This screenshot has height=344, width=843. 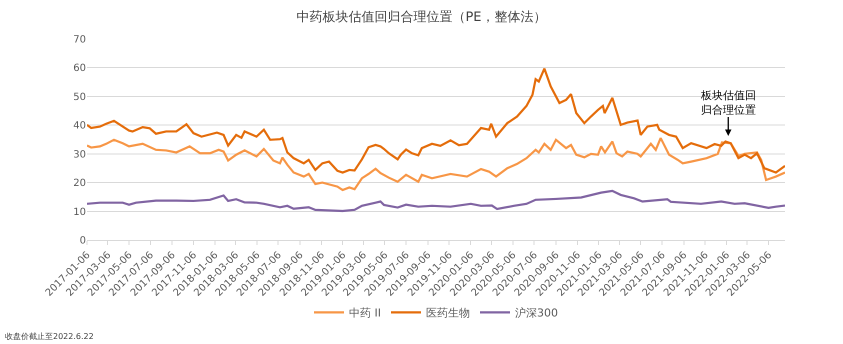 What do you see at coordinates (365, 313) in the screenshot?
I see `legend-label: 中药 II` at bounding box center [365, 313].